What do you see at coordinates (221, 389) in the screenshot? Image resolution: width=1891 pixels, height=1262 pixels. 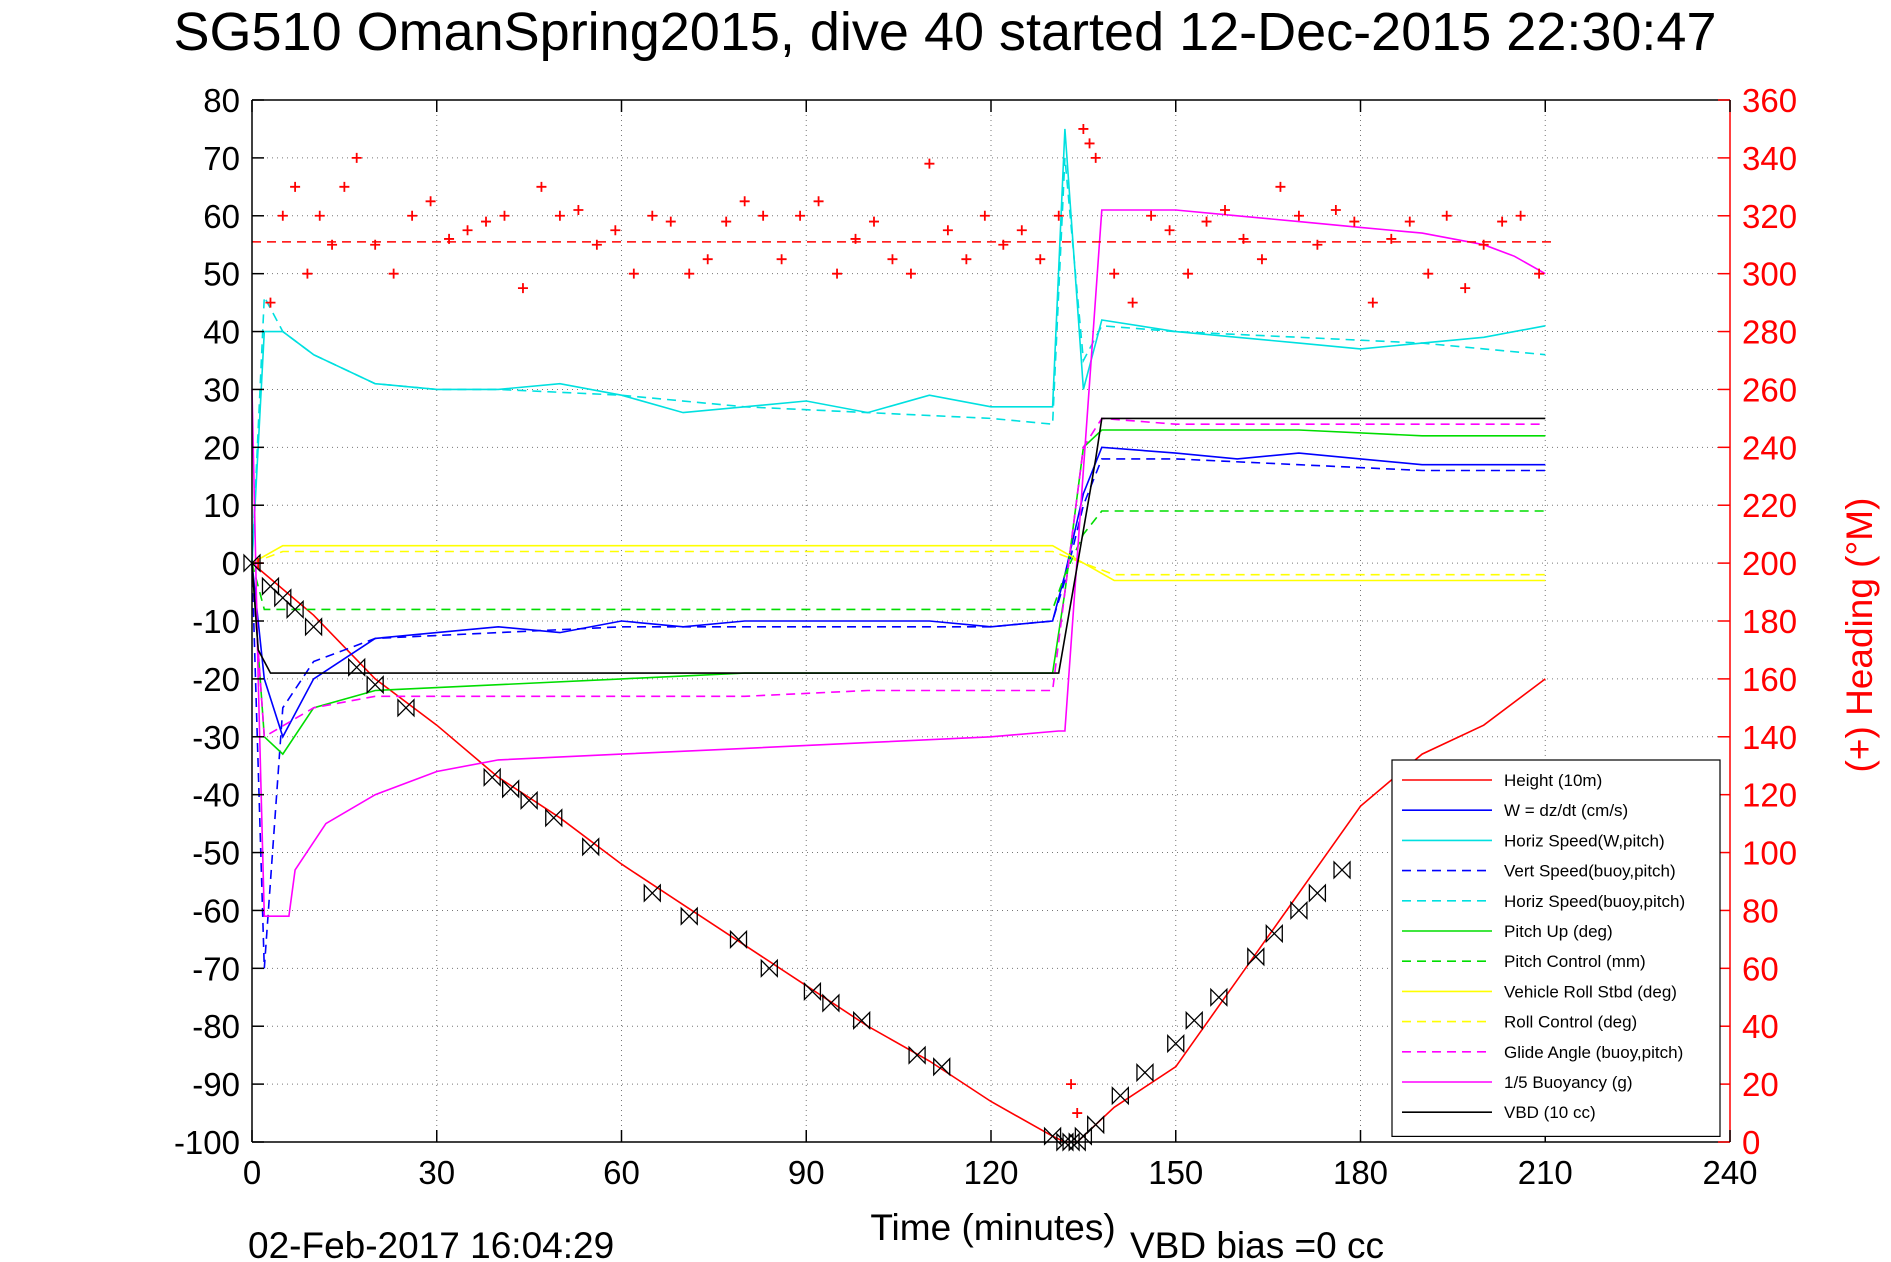 I see `y-left-tick-label: 30` at bounding box center [221, 389].